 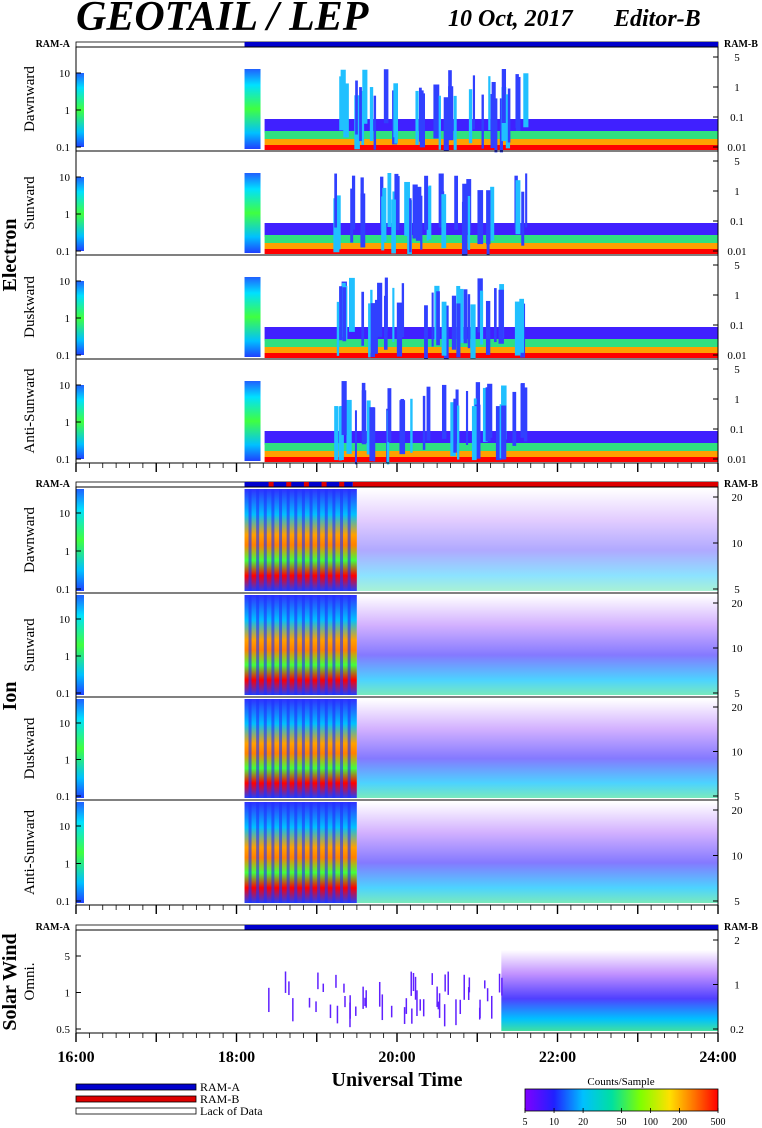 I want to click on panel-dawnward: Dawnward 10 1 0.1 5 1 0.1 0.01, so click(x=384, y=100).